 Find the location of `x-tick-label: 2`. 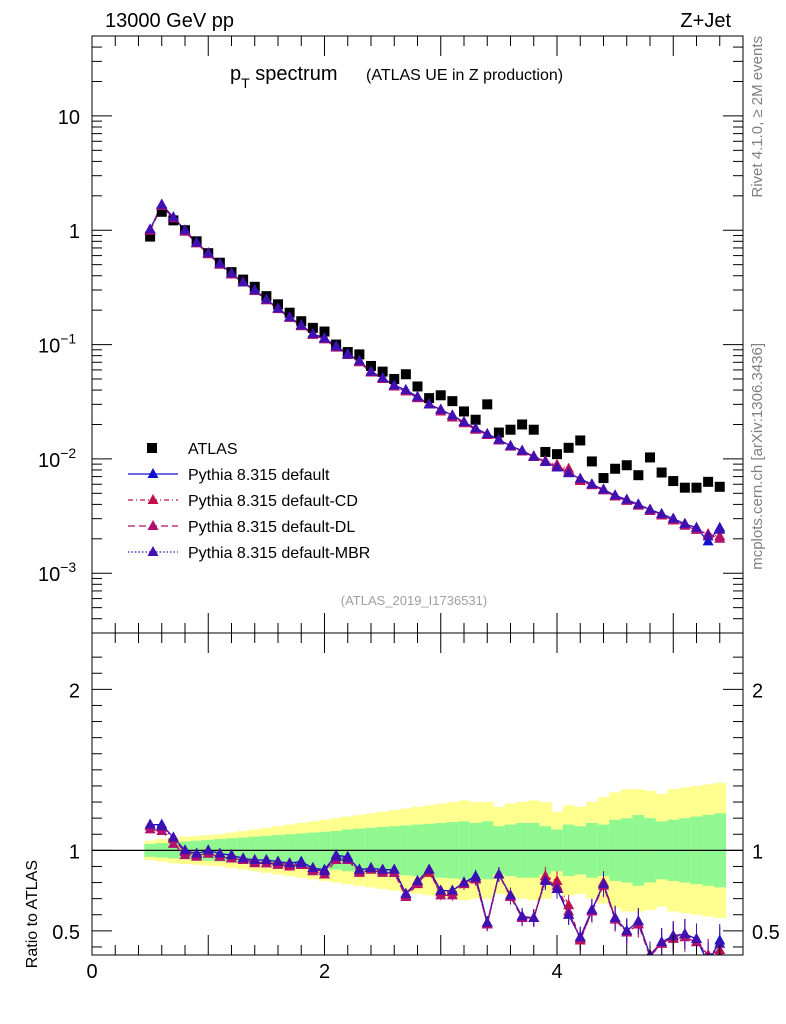

x-tick-label: 2 is located at coordinates (324, 972).